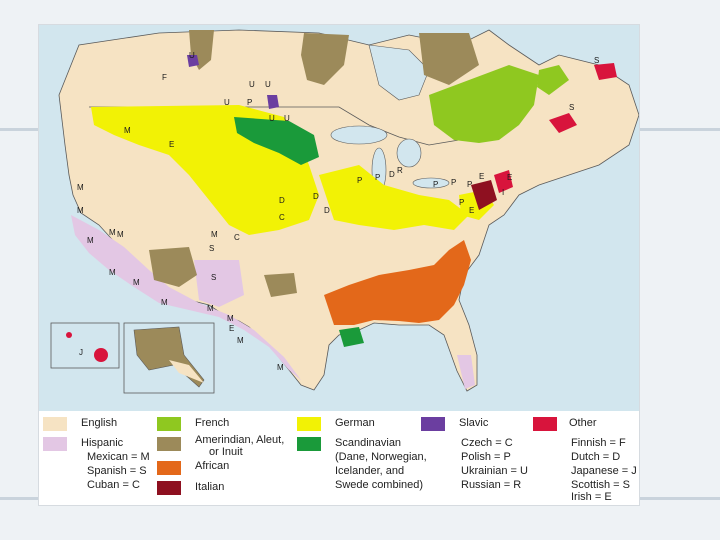 This screenshot has height=540, width=720. I want to click on region-amerindian-southwest, so click(173, 267).